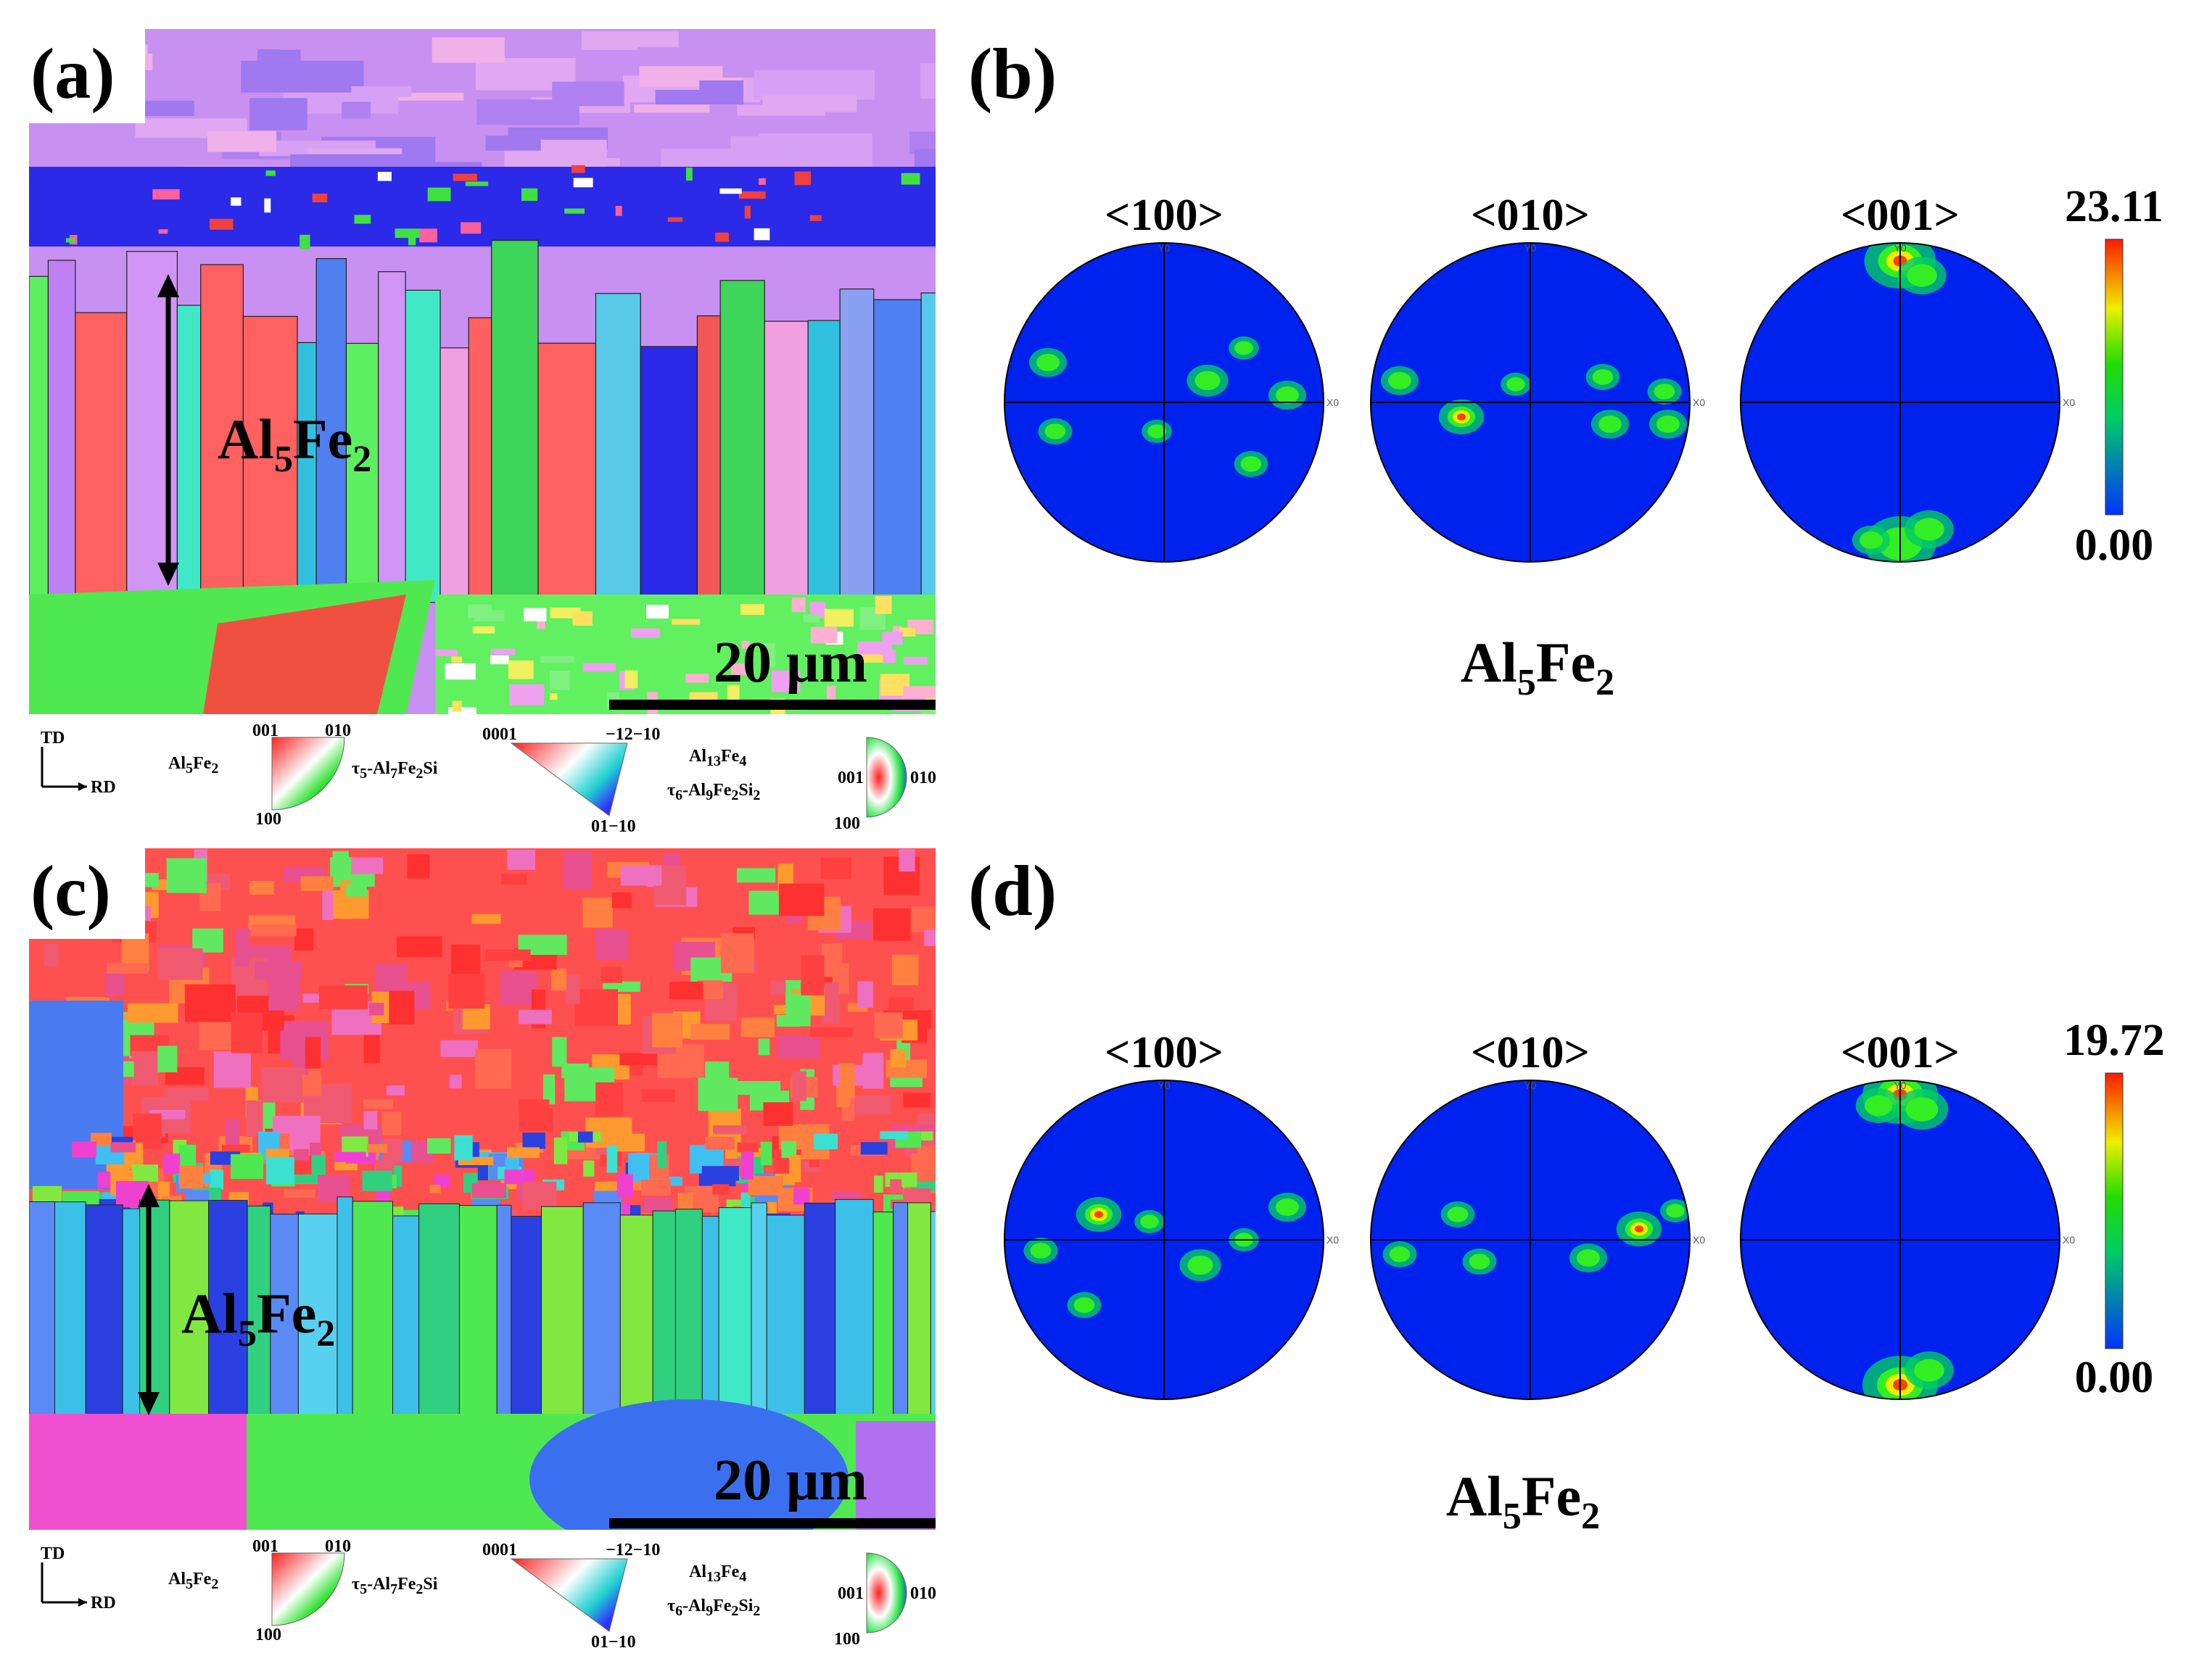  I want to click on pole-figure-title: <001>, so click(1900, 1052).